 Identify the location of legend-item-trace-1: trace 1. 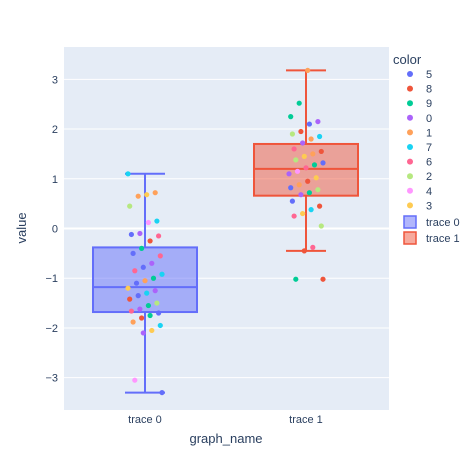
(431, 238).